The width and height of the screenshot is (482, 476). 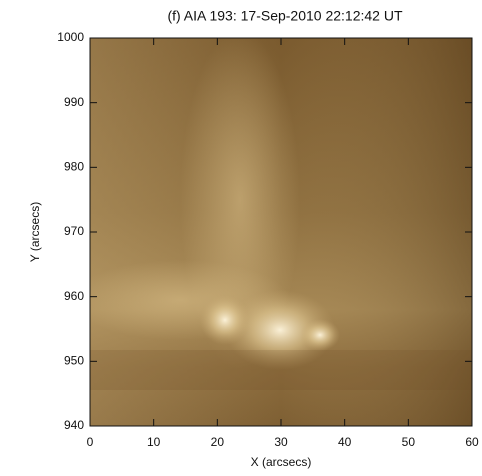 What do you see at coordinates (74, 231) in the screenshot?
I see `y-tick-label: 970` at bounding box center [74, 231].